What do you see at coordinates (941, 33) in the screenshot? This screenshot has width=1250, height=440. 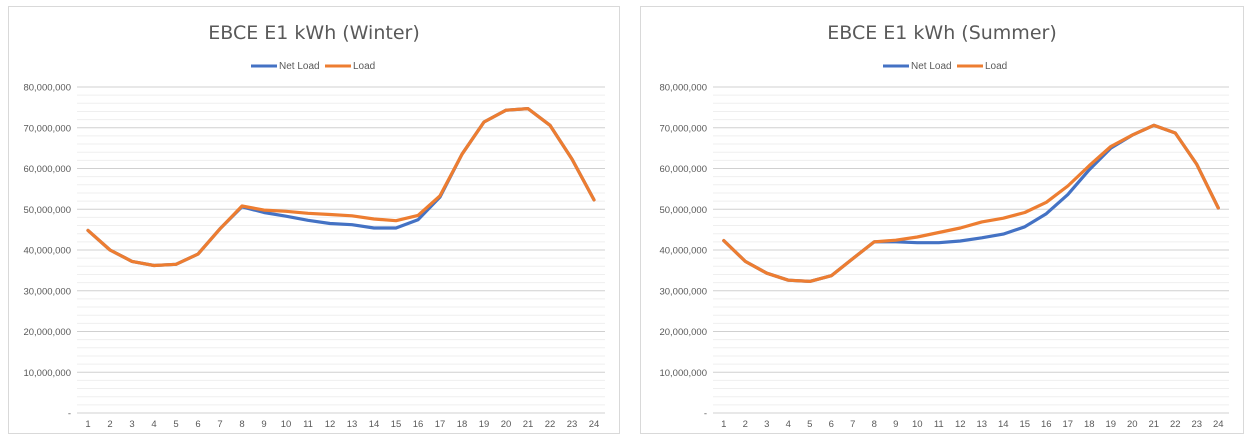 I see `chart-title: EBCE E1 kWh (Summer)` at bounding box center [941, 33].